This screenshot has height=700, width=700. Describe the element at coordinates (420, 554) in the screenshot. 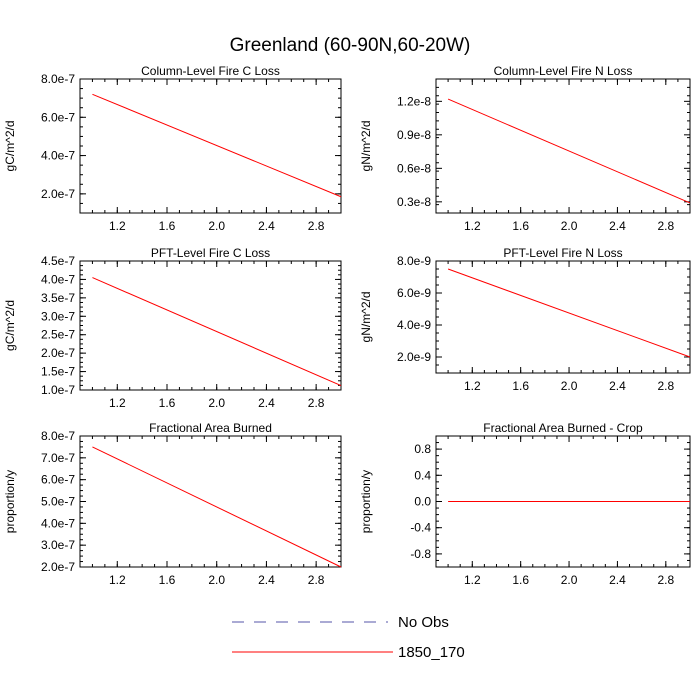

I see `y-tick-label: -0.8` at that location.